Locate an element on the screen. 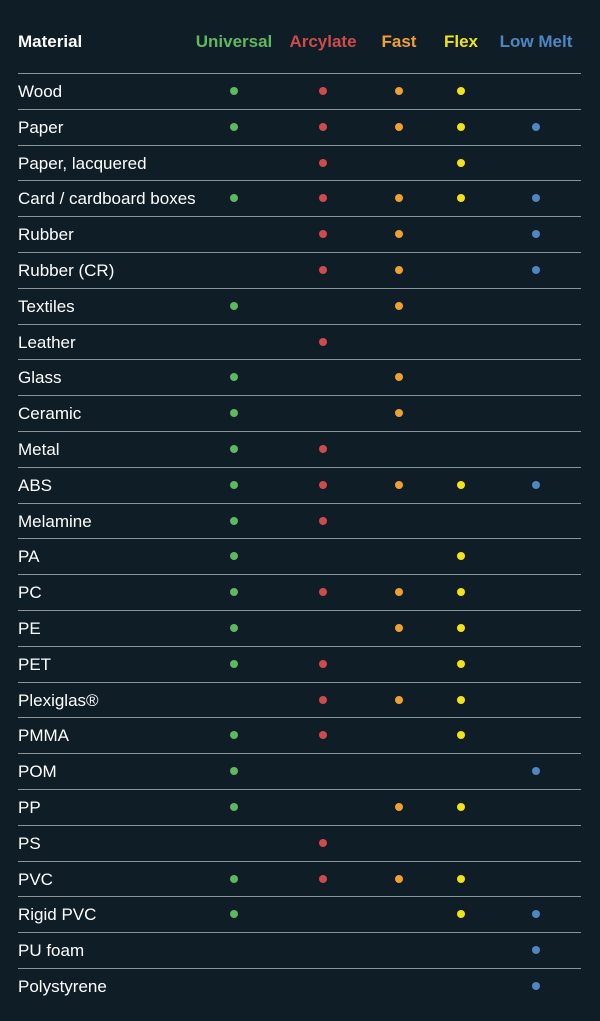 This screenshot has height=1021, width=600. material-name: Rigid PVC is located at coordinates (57, 915).